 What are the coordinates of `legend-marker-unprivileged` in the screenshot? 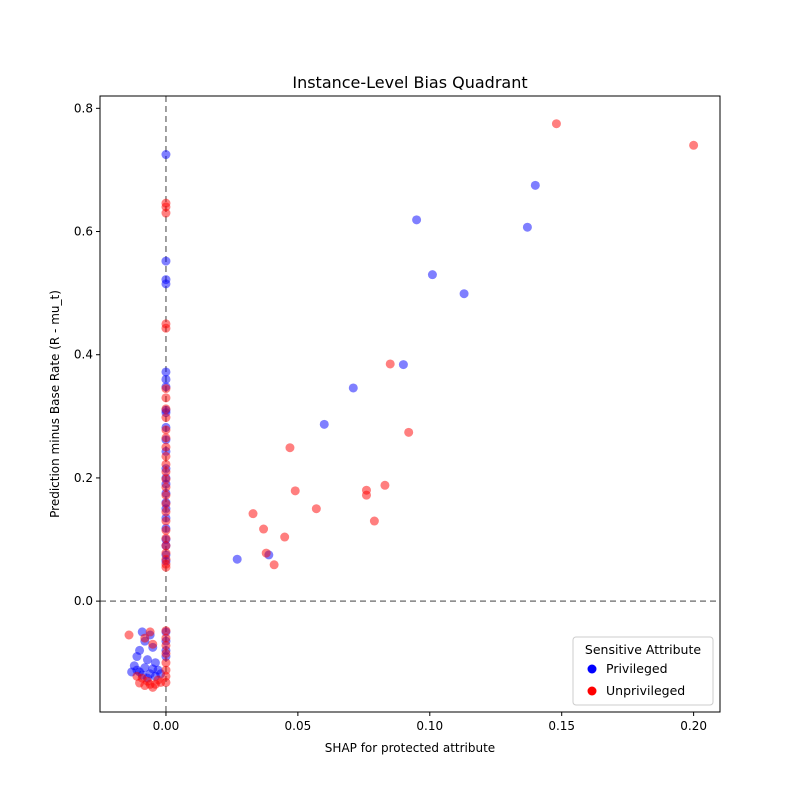 It's located at (592, 691).